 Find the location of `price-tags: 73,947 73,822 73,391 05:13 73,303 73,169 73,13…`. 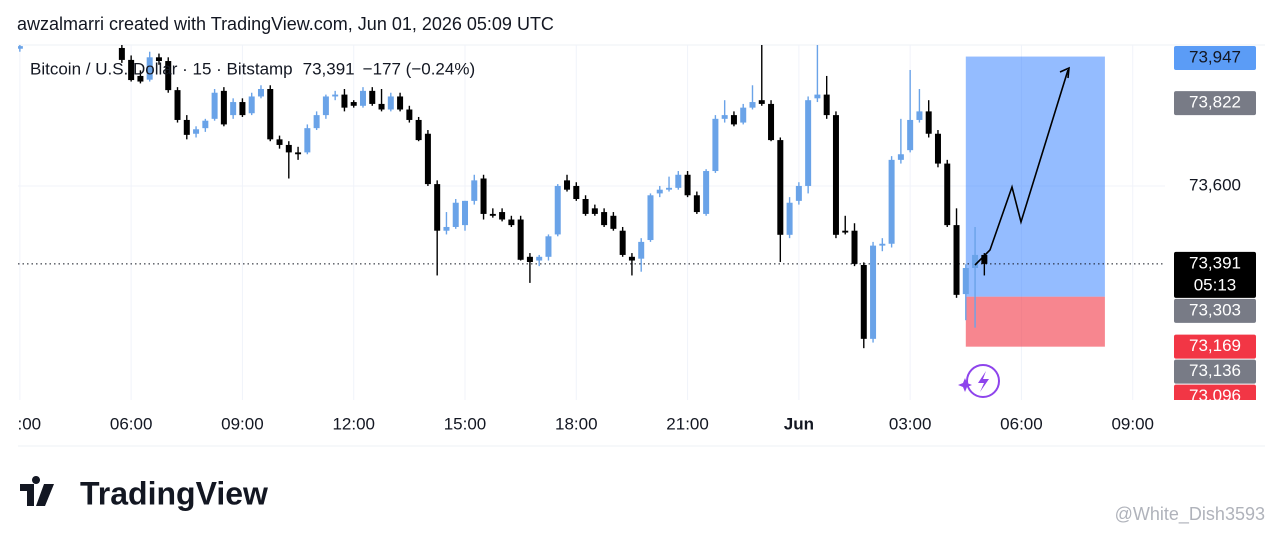

price-tags: 73,947 73,822 73,391 05:13 73,303 73,169 73,13… is located at coordinates (1215, 225).